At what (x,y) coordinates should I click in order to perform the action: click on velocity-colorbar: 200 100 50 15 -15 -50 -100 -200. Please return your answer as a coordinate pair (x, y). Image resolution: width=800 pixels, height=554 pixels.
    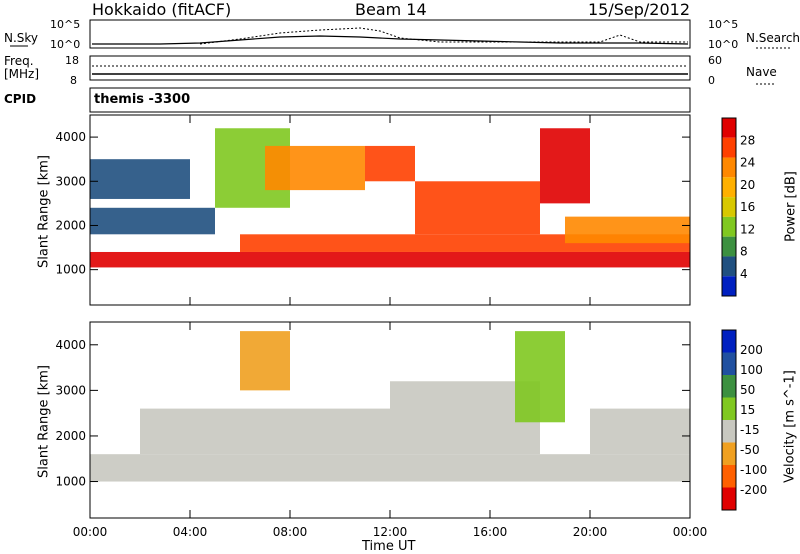
    Looking at the image, I should click on (744, 420).